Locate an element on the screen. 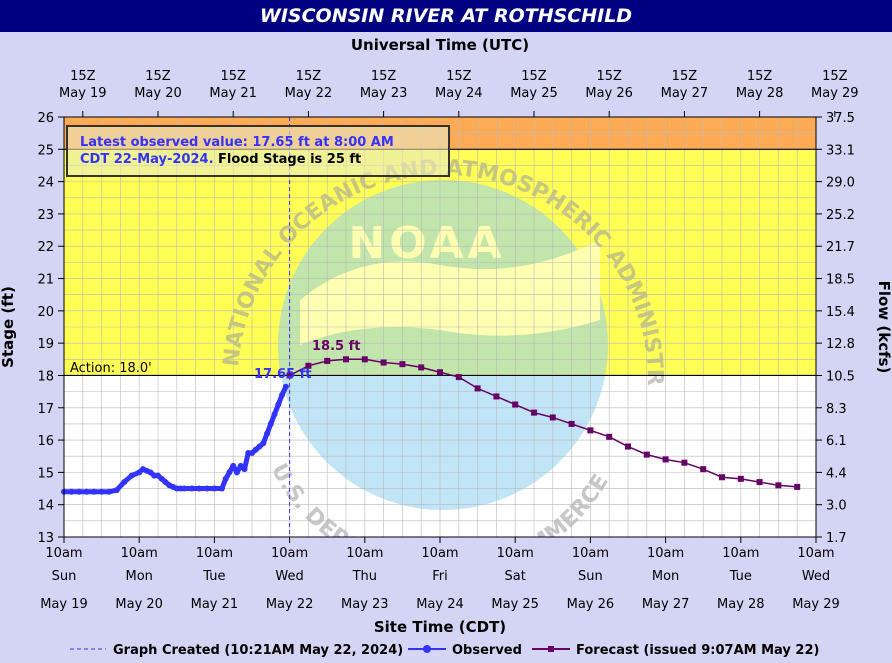 The image size is (892, 663). top-tick-label-date: May 23 is located at coordinates (384, 93).